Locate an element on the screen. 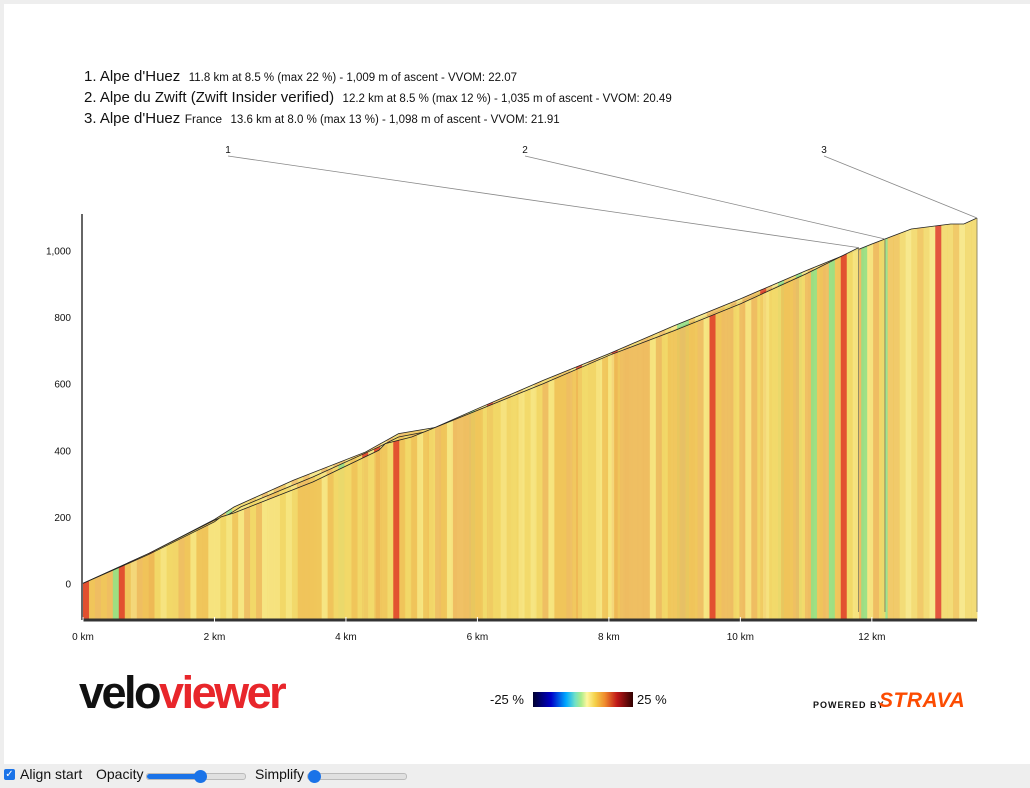 Image resolution: width=1030 pixels, height=788 pixels. simplify-label: Simplify is located at coordinates (280, 774).